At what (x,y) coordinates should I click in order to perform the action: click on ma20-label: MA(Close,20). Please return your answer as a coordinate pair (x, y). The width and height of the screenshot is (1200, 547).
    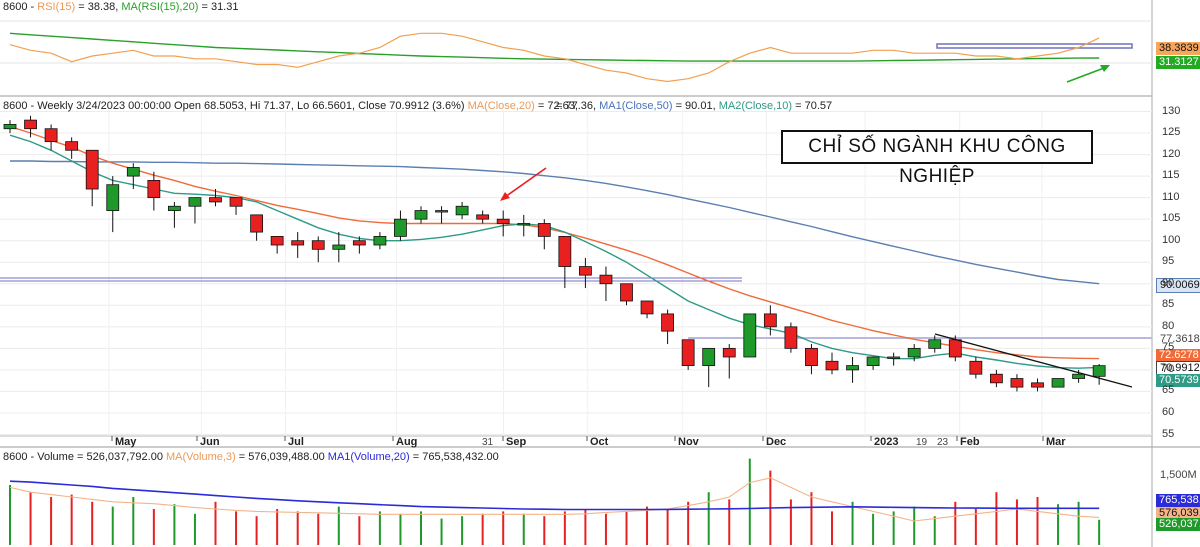
    Looking at the image, I should click on (501, 106).